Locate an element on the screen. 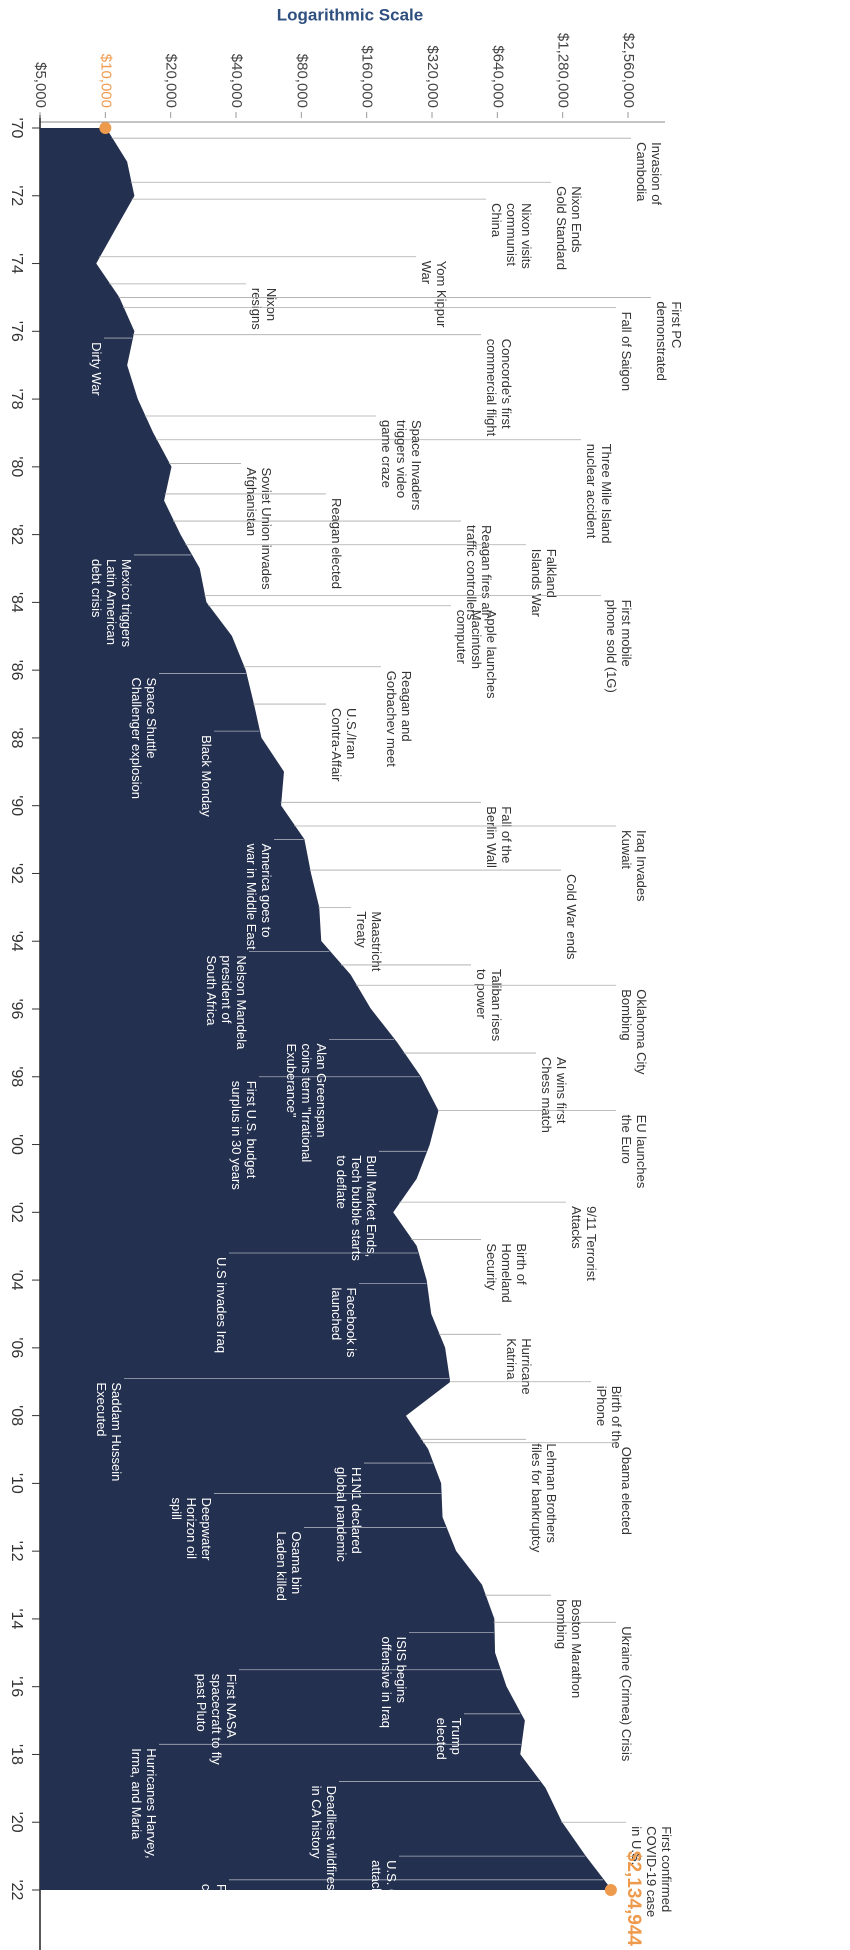  annotation-line: Deadliest wildfires is located at coordinates (331, 1838).